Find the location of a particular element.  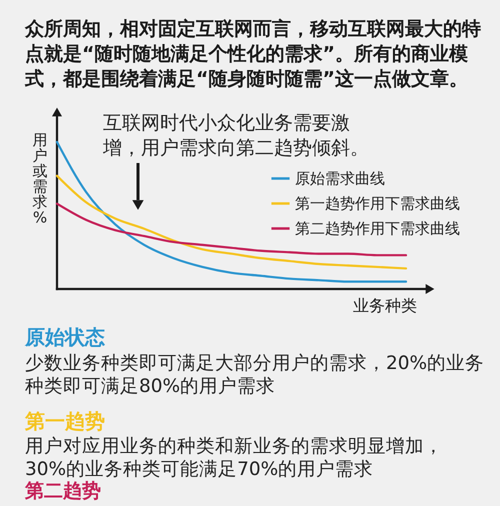

chart-title: 众所周知，相对固定互联网而言，移动互联网最大的特点就是“随时随地满足个性化的需求”。所有的商业模式，都是围绕着满足“随身随时随需”这一点做文章。 is located at coordinates (252, 54).